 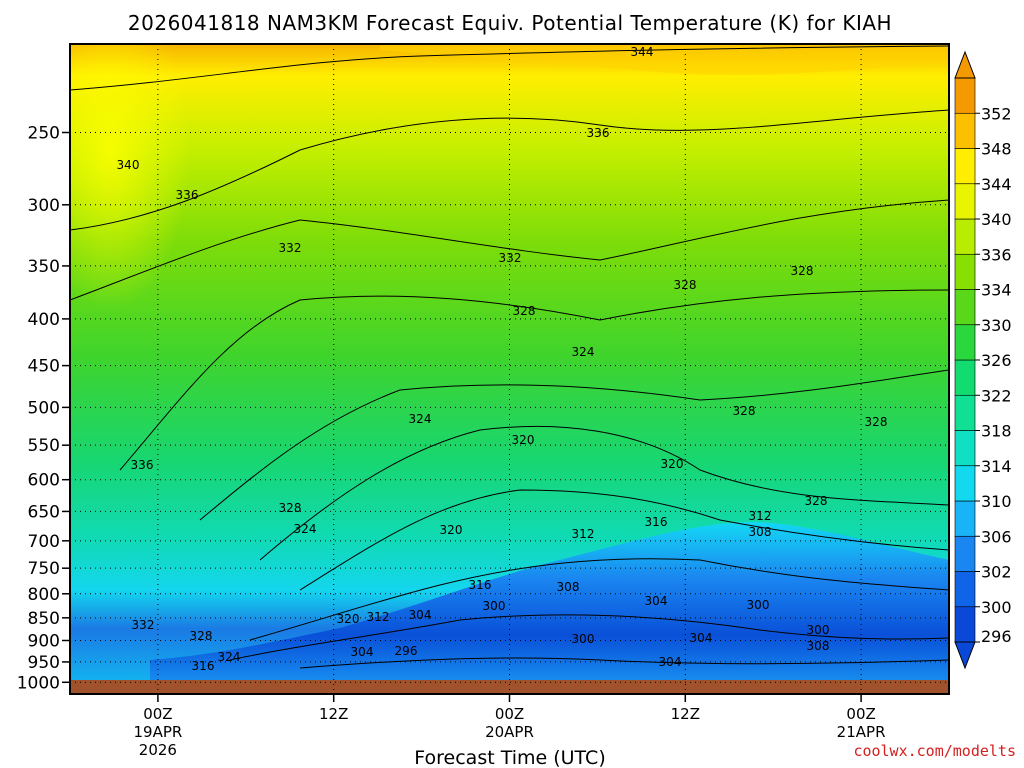 I want to click on colorbar-label: 322, so click(x=996, y=395).